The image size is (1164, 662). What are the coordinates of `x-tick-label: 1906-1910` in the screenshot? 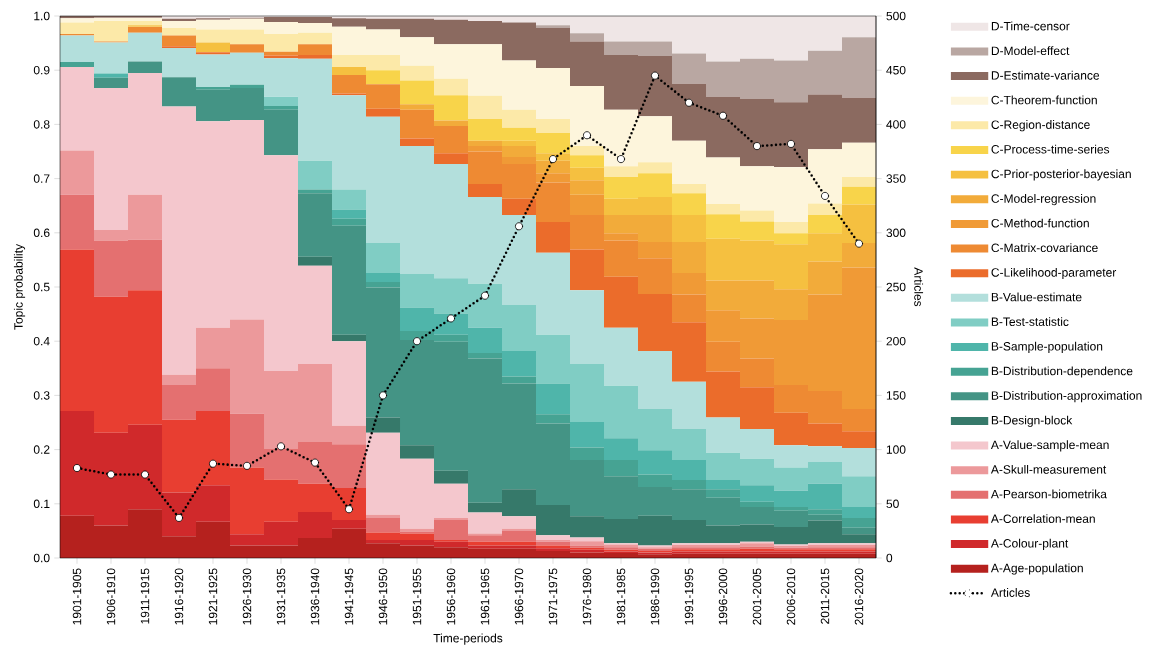 It's located at (111, 596).